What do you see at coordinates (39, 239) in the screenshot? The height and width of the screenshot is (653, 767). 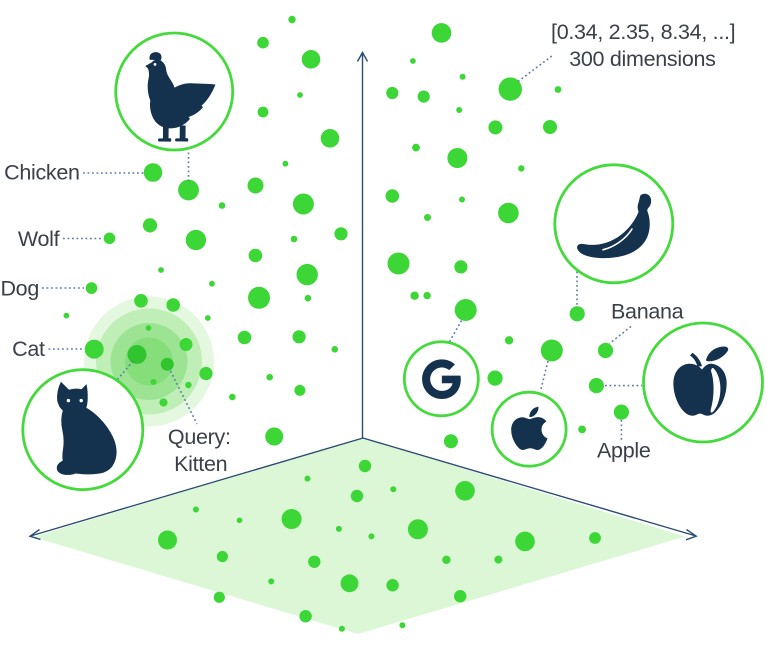 I see `svg-text: Wolf` at bounding box center [39, 239].